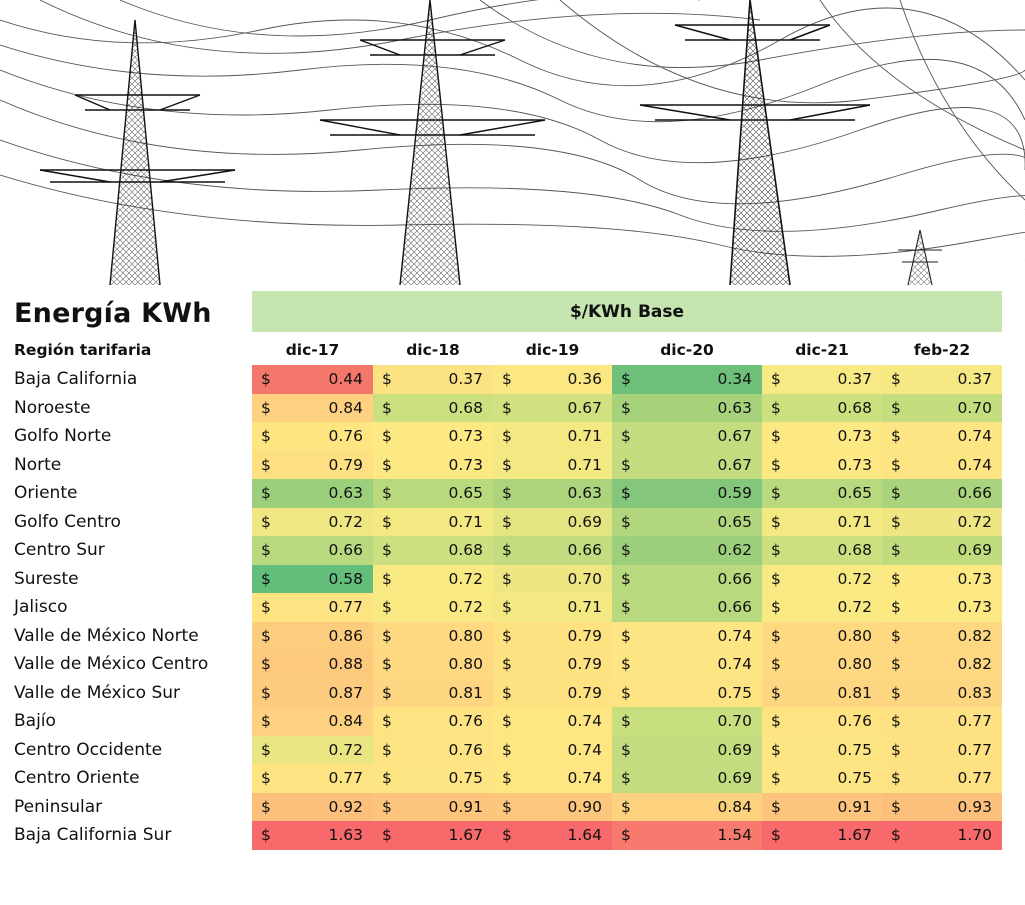  What do you see at coordinates (552, 408) in the screenshot?
I see `price-cell: $0.67` at bounding box center [552, 408].